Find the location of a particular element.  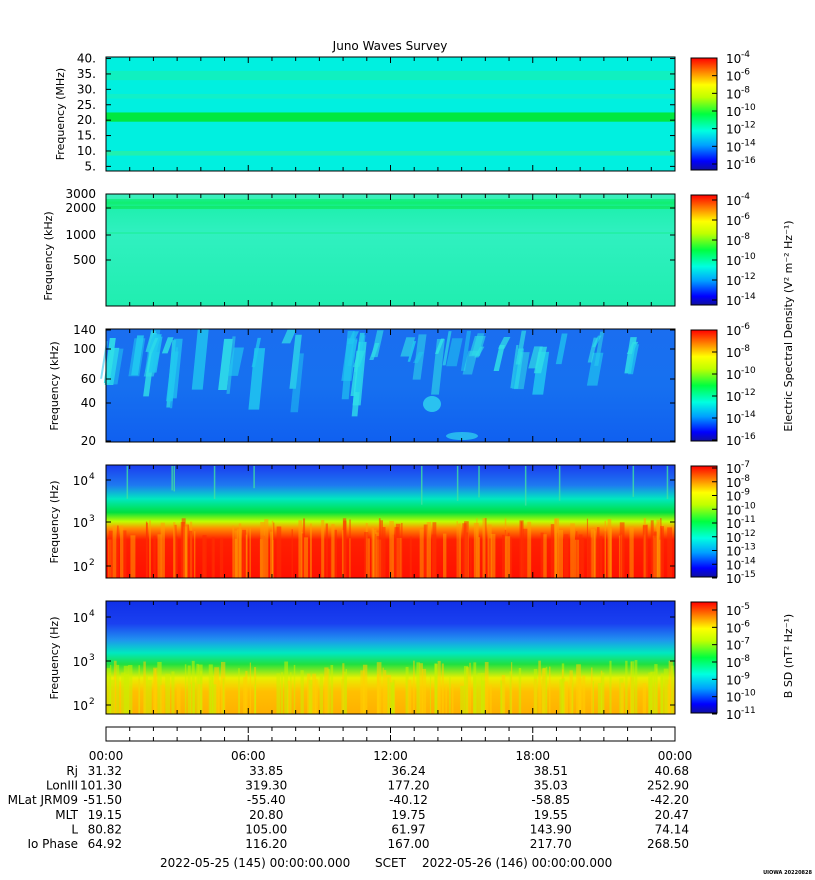

panel-hfr-low-colorbar is located at coordinates (704, 250).